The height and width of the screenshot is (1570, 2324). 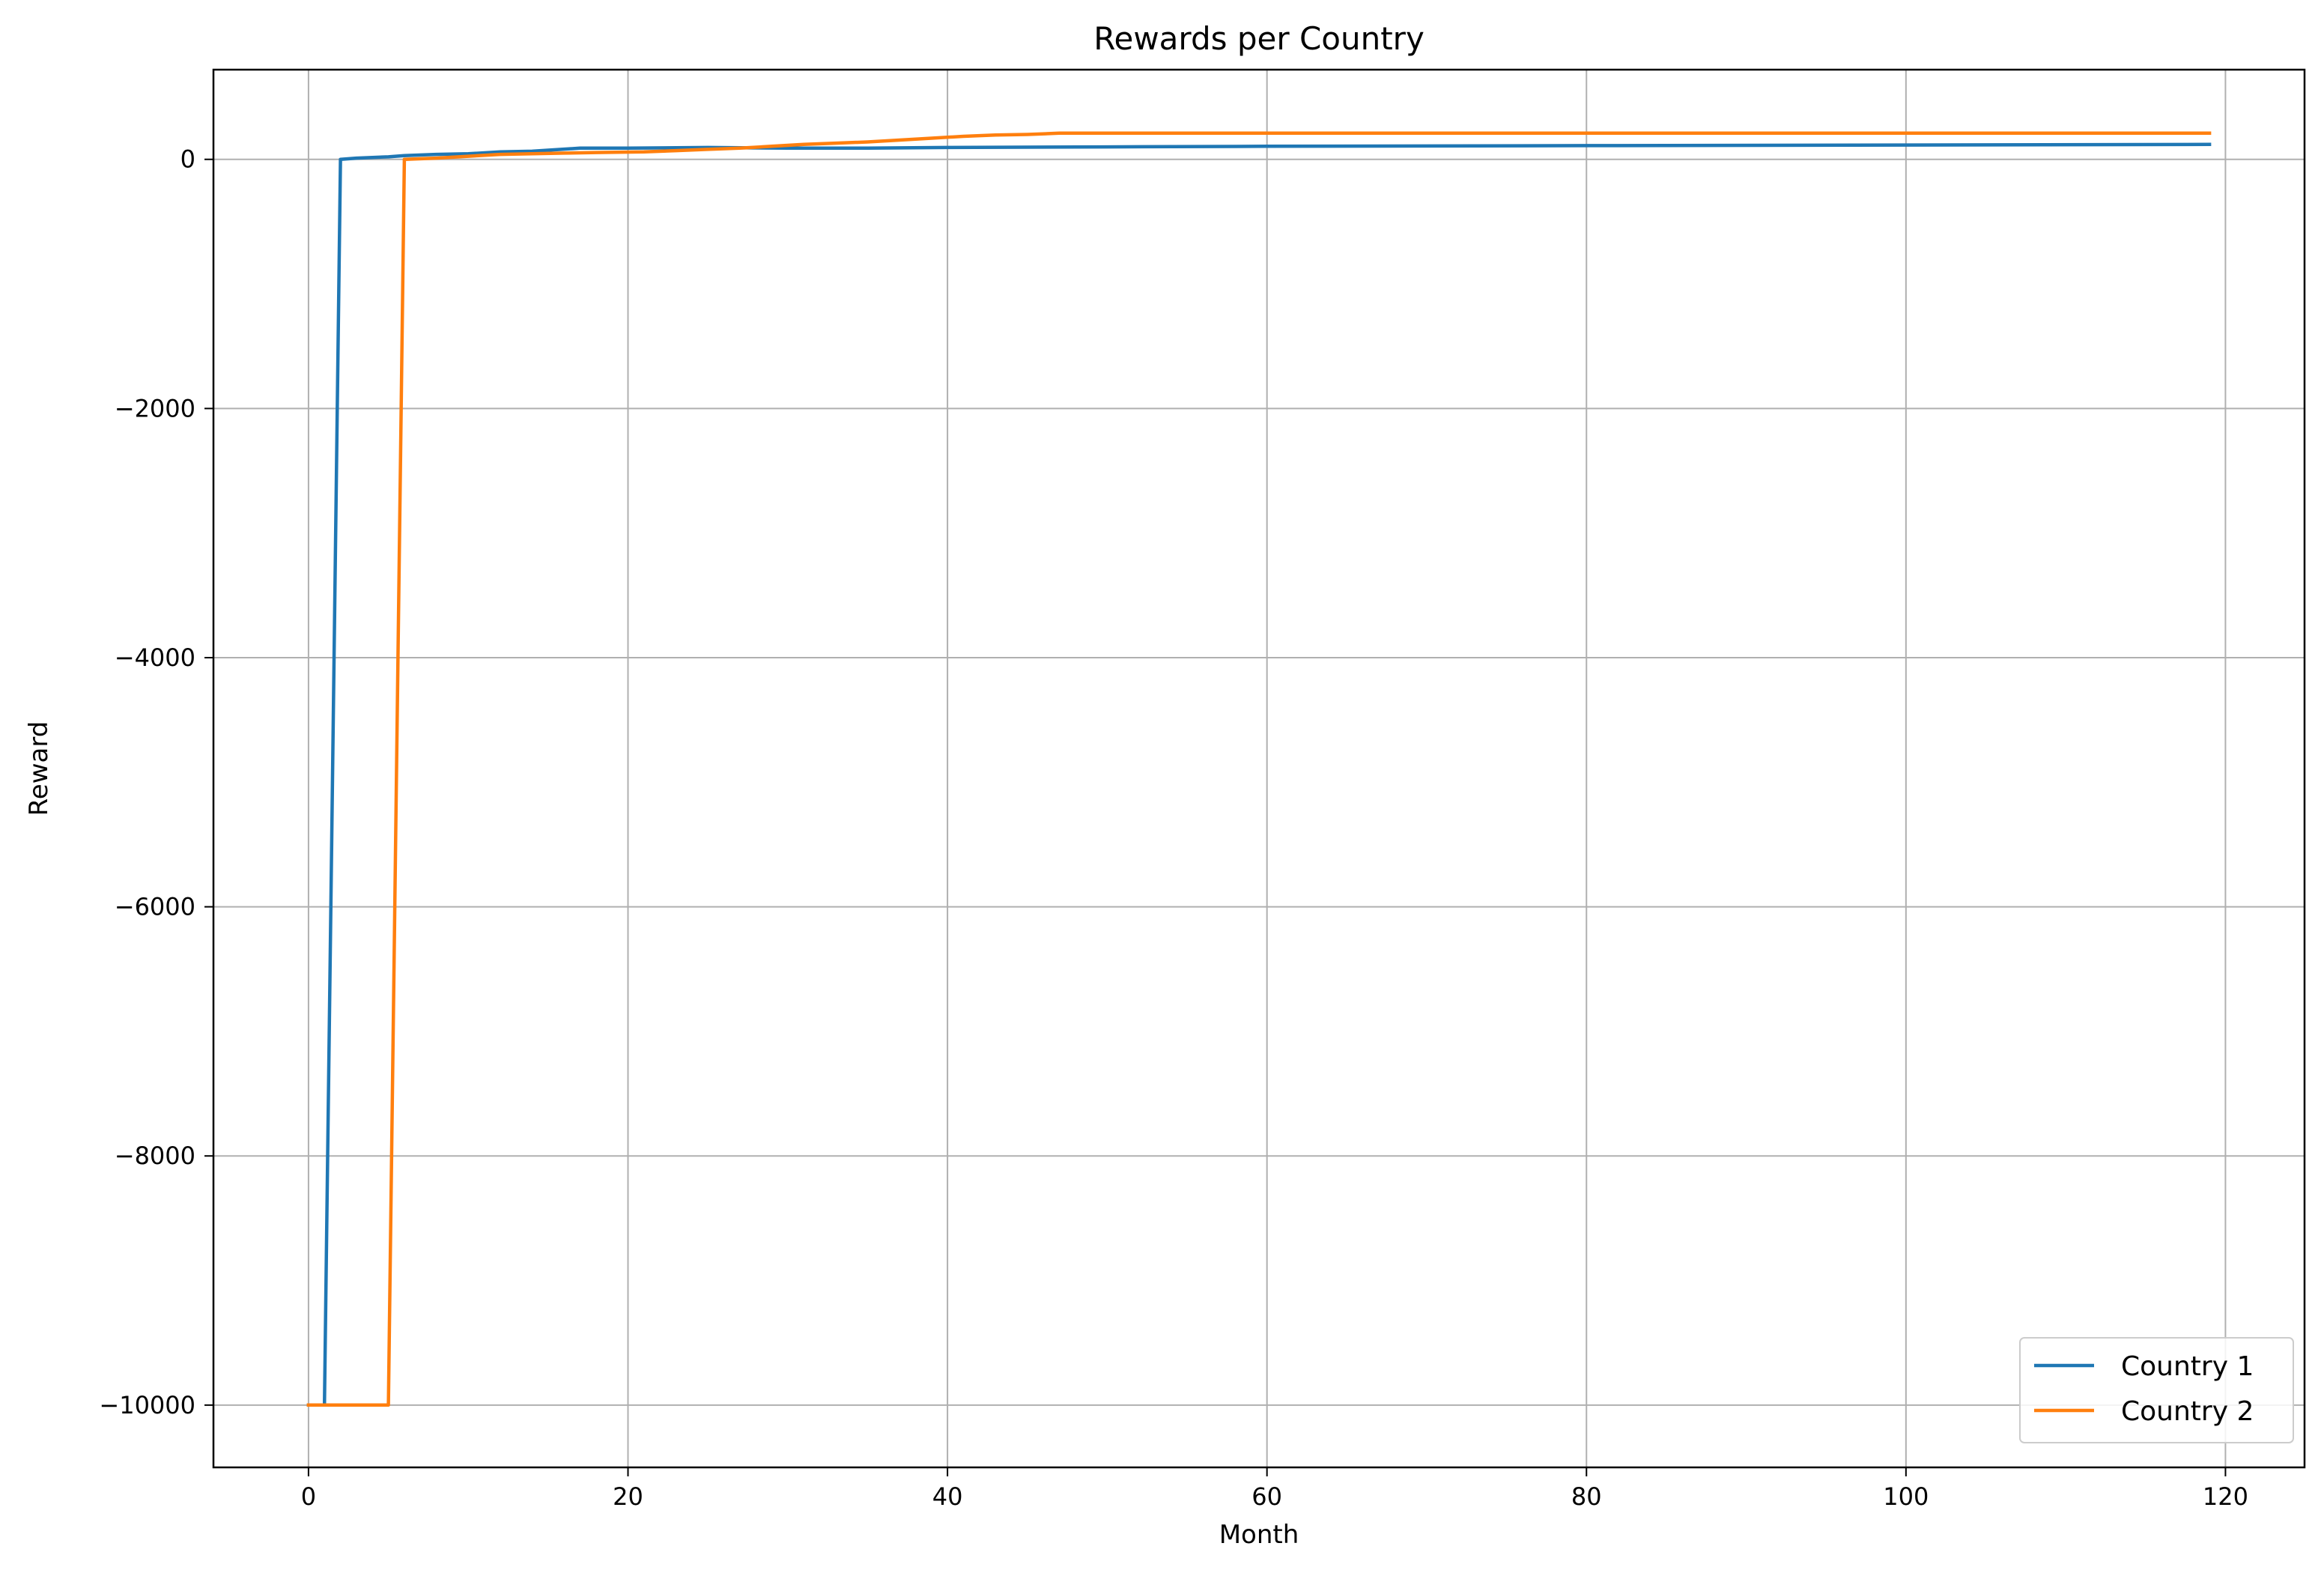 What do you see at coordinates (2225, 1496) in the screenshot?
I see `x-tick-label: 120` at bounding box center [2225, 1496].